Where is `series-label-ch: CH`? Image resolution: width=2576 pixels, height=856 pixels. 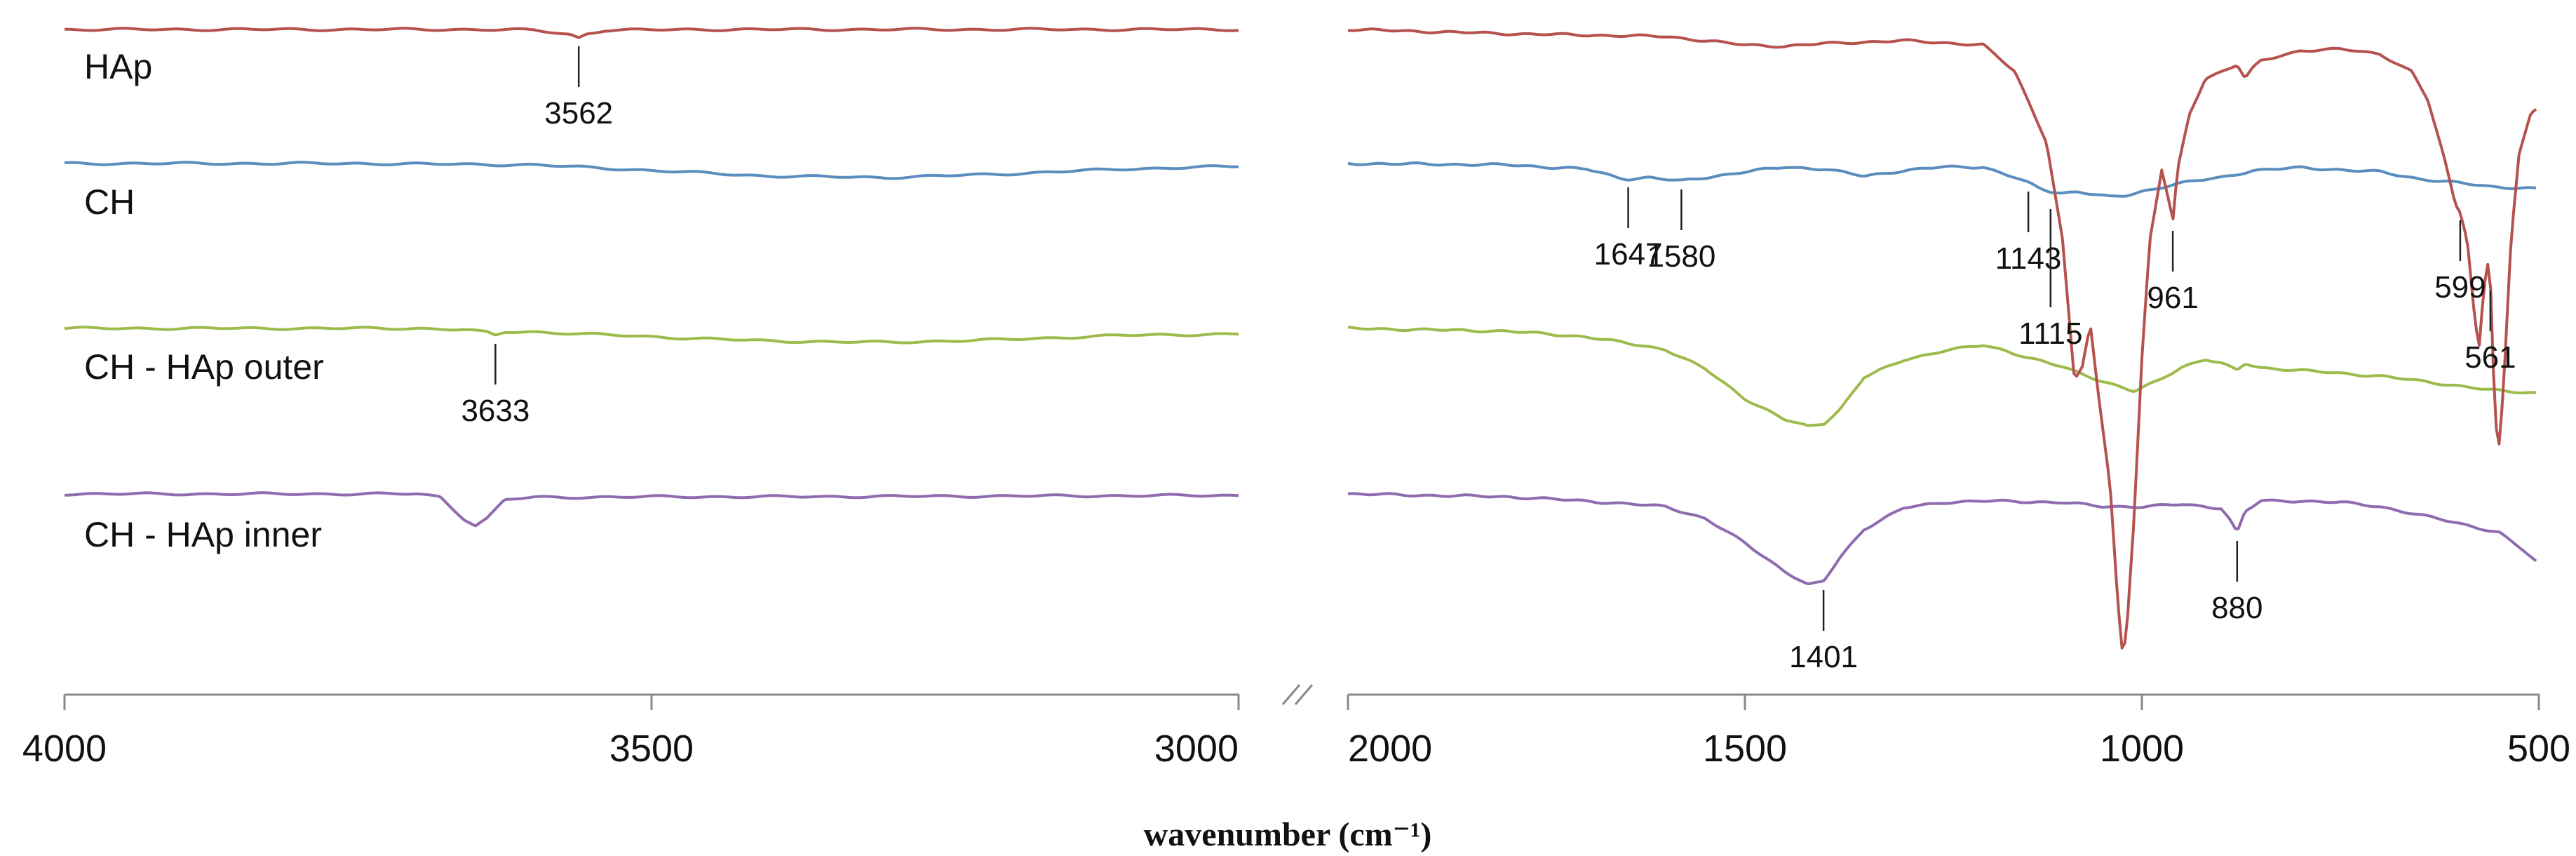
series-label-ch: CH is located at coordinates (109, 202).